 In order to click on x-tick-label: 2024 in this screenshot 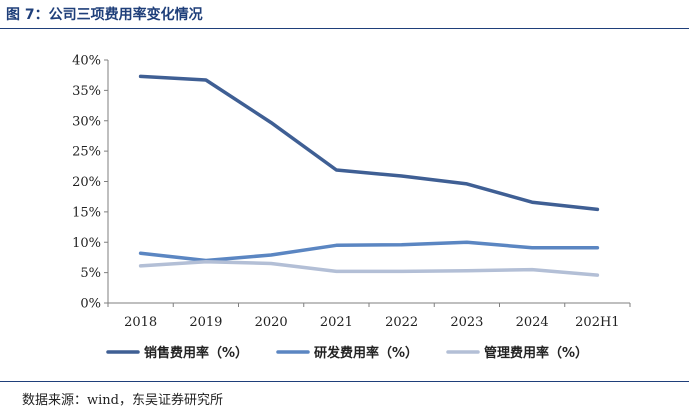, I will do `click(532, 322)`.